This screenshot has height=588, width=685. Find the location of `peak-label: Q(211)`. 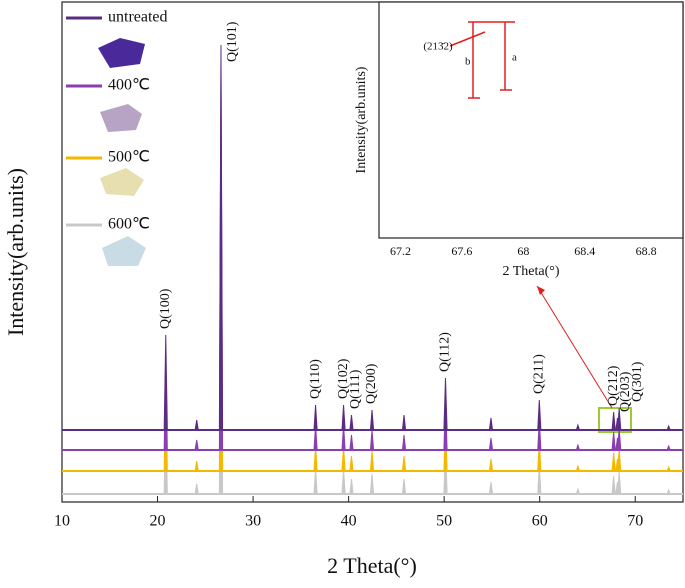

peak-label: Q(211) is located at coordinates (539, 374).